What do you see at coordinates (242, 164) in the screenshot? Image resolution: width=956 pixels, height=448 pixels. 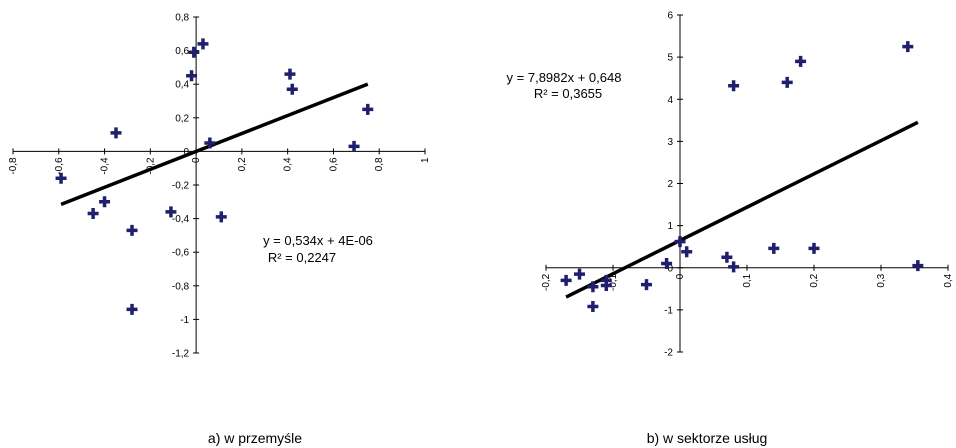 I see `chart-a-x-tick-label: 0,2` at bounding box center [242, 164].